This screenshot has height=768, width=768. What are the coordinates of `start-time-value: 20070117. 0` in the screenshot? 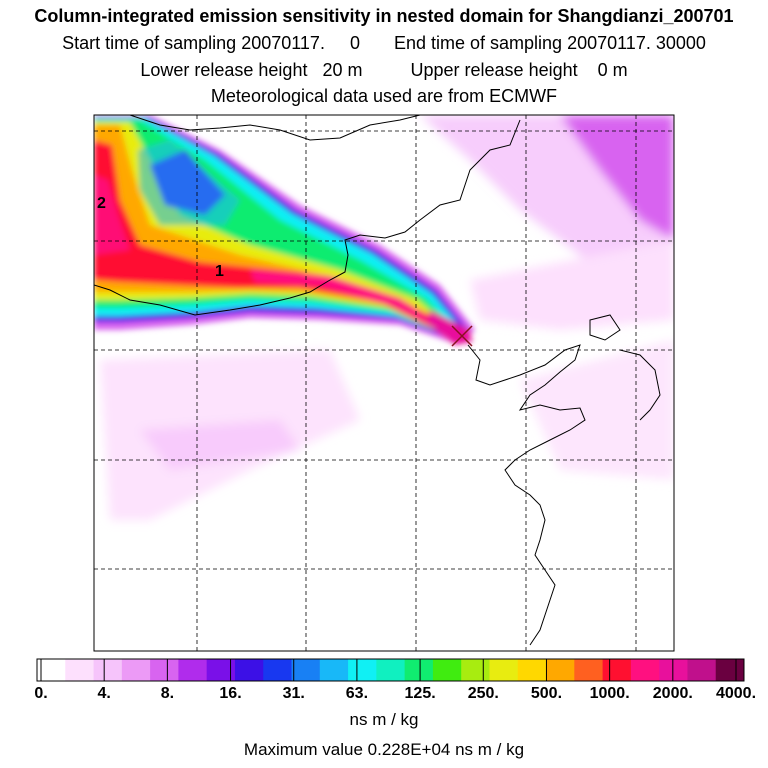 It's located at (300, 43).